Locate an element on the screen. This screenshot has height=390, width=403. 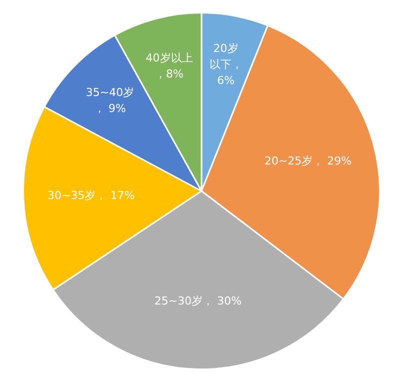
slice-label: 35~40岁 is located at coordinates (110, 92).